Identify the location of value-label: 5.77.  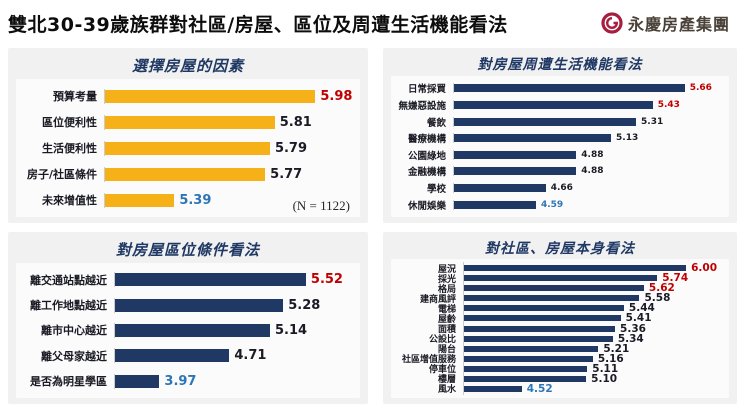
(286, 174).